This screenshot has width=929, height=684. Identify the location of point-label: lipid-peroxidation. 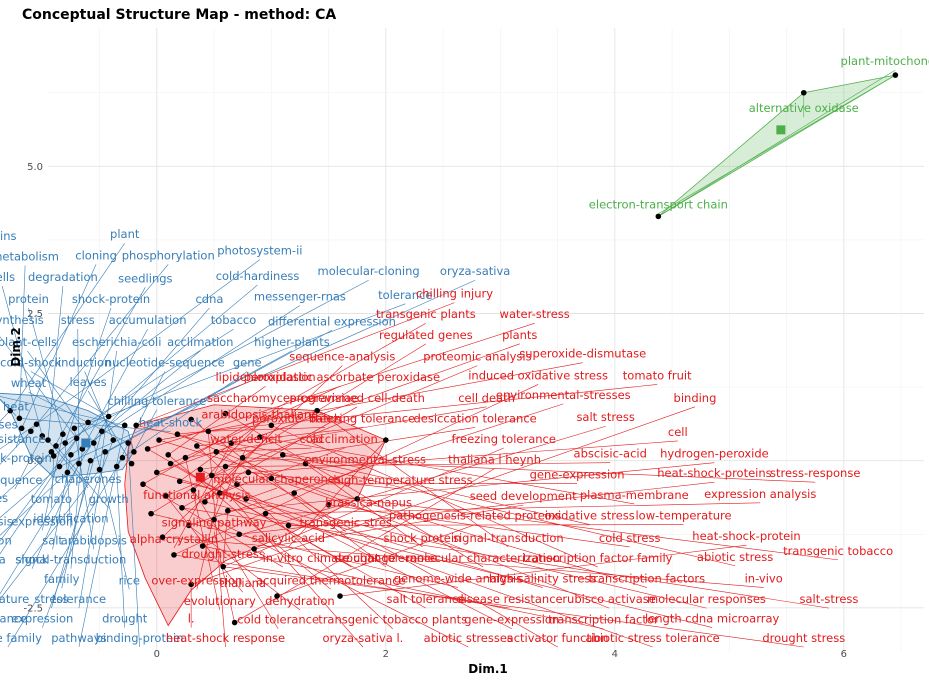
(265, 377).